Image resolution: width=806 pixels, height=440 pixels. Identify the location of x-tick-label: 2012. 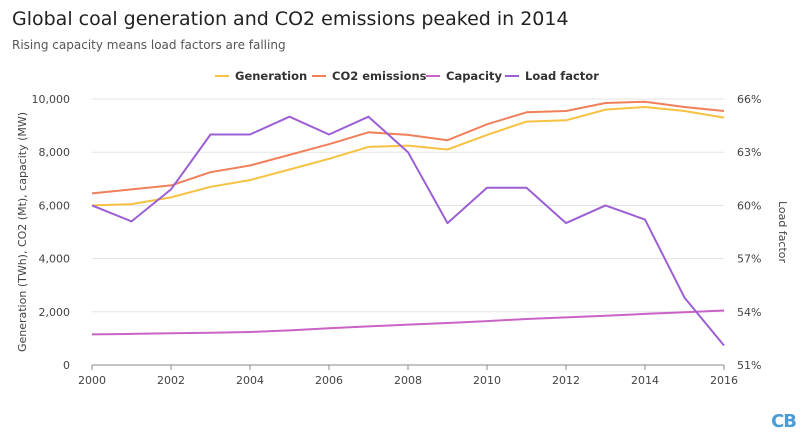
(566, 380).